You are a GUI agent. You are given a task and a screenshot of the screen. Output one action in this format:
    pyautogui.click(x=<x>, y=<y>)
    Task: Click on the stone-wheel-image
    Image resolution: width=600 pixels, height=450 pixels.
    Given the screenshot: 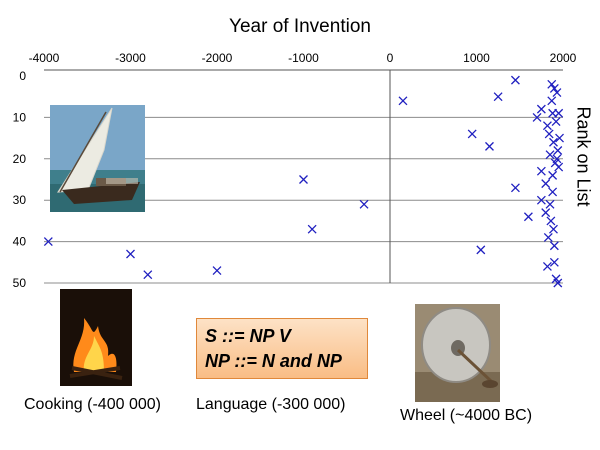 What is the action you would take?
    pyautogui.click(x=457, y=353)
    